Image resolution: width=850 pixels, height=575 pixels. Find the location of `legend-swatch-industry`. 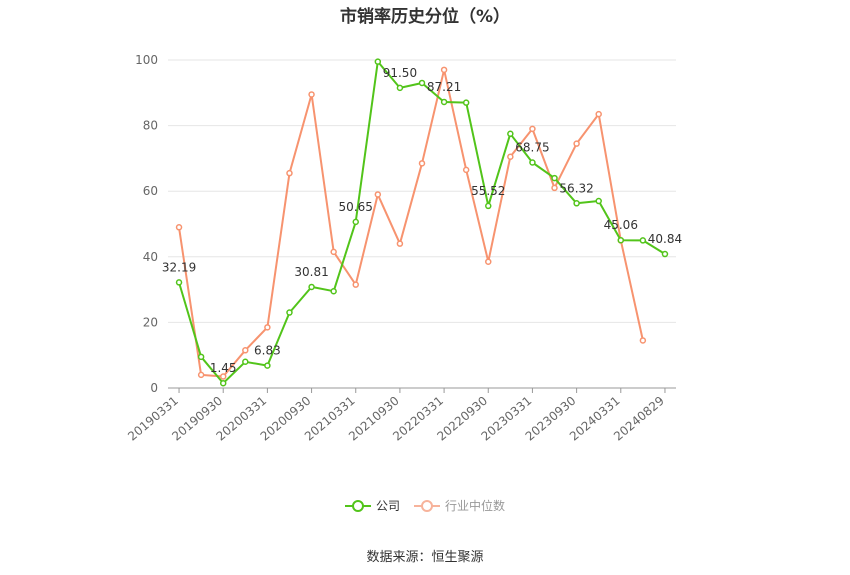

legend-swatch-industry is located at coordinates (427, 506).